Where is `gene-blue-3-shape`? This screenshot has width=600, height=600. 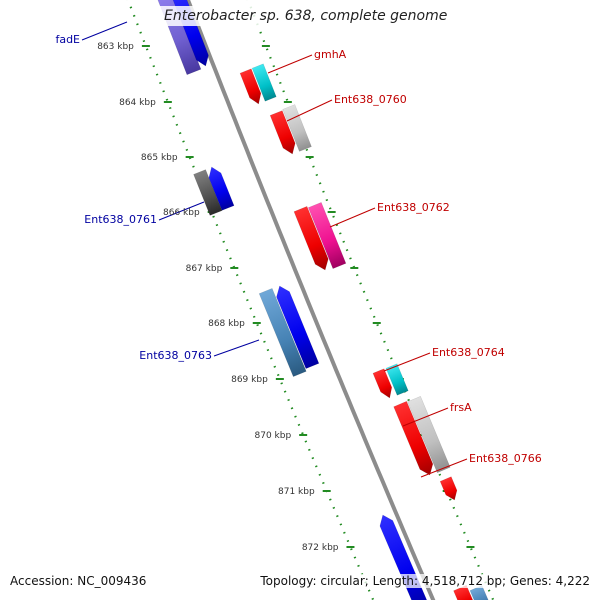
gene-blue-3-shape is located at coordinates (298, 327).